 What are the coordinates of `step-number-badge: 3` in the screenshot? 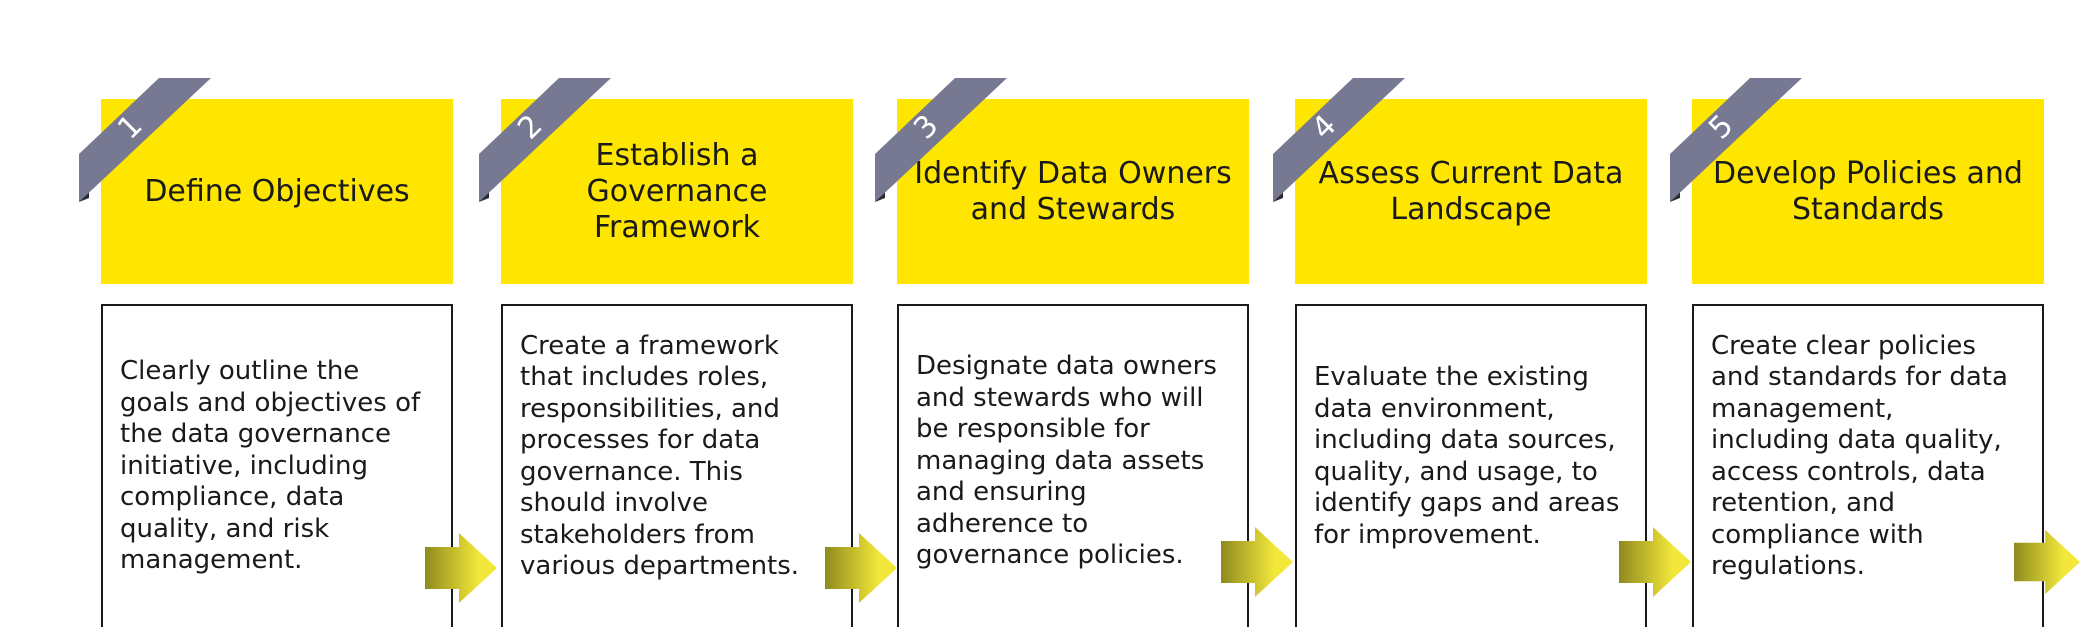 It's located at (941, 140).